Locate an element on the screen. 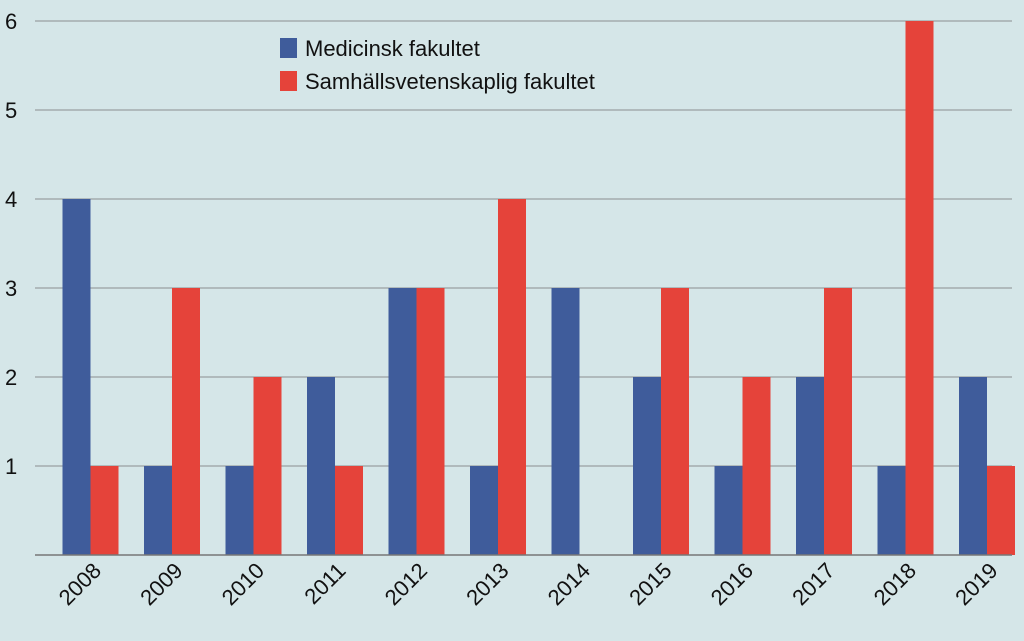 The image size is (1024, 641). bar-samhallsvetenskaplig-2012 is located at coordinates (430, 421).